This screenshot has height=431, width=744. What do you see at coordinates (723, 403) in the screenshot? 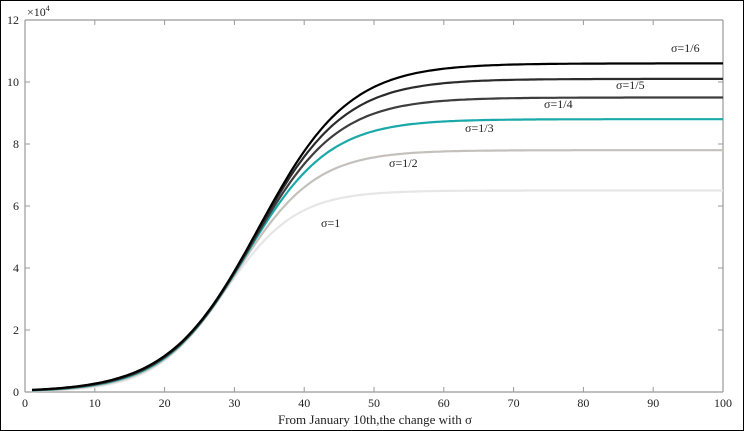
I see `x-tick-label: 100` at bounding box center [723, 403].